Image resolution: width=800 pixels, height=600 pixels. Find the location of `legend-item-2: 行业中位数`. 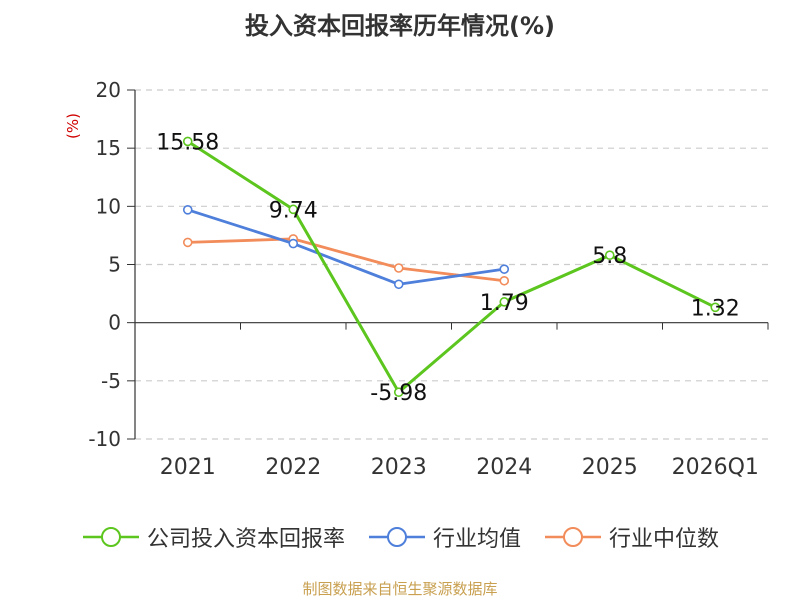

legend-item-2: 行业中位数 is located at coordinates (631, 537).